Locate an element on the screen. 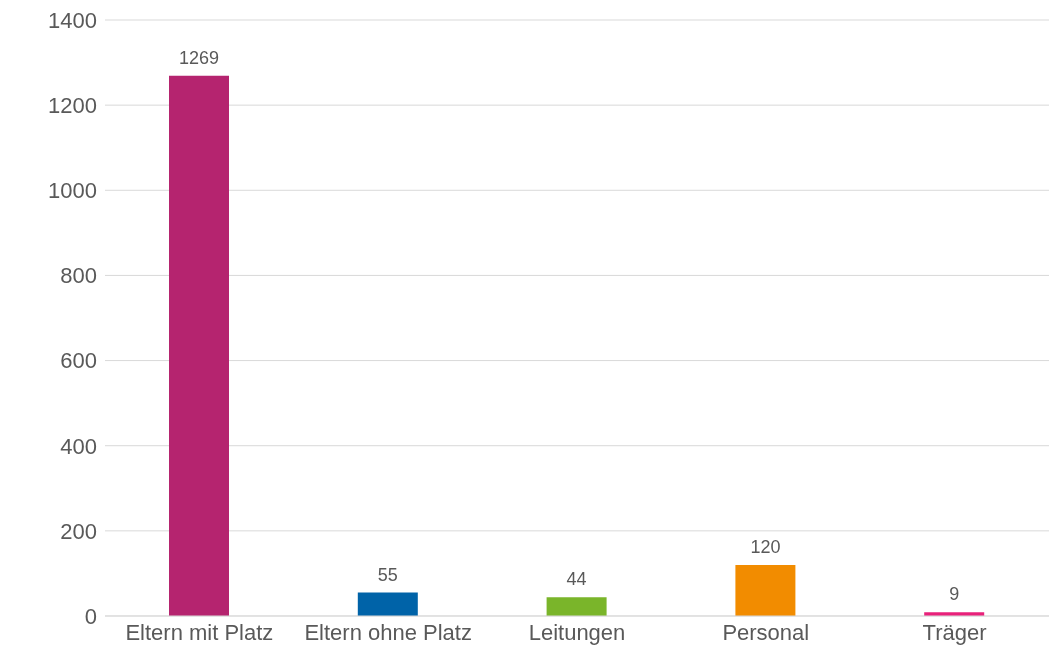 This screenshot has width=1057, height=666. y-tick-label: 1000 is located at coordinates (72, 191).